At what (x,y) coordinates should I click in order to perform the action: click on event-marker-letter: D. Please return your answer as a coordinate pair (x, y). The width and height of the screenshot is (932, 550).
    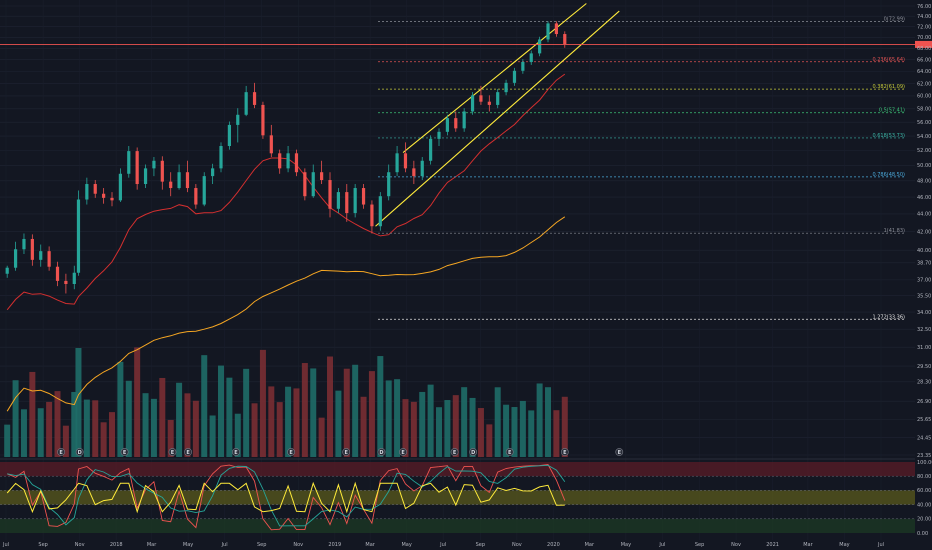
    Looking at the image, I should click on (473, 453).